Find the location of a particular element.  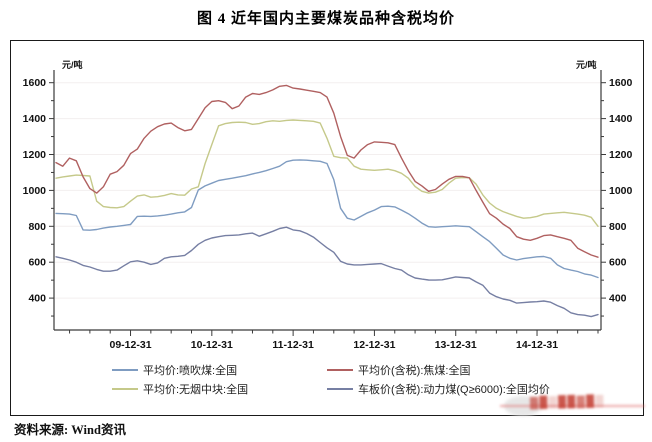

x-tick-label: 13-12-31 is located at coordinates (456, 345).